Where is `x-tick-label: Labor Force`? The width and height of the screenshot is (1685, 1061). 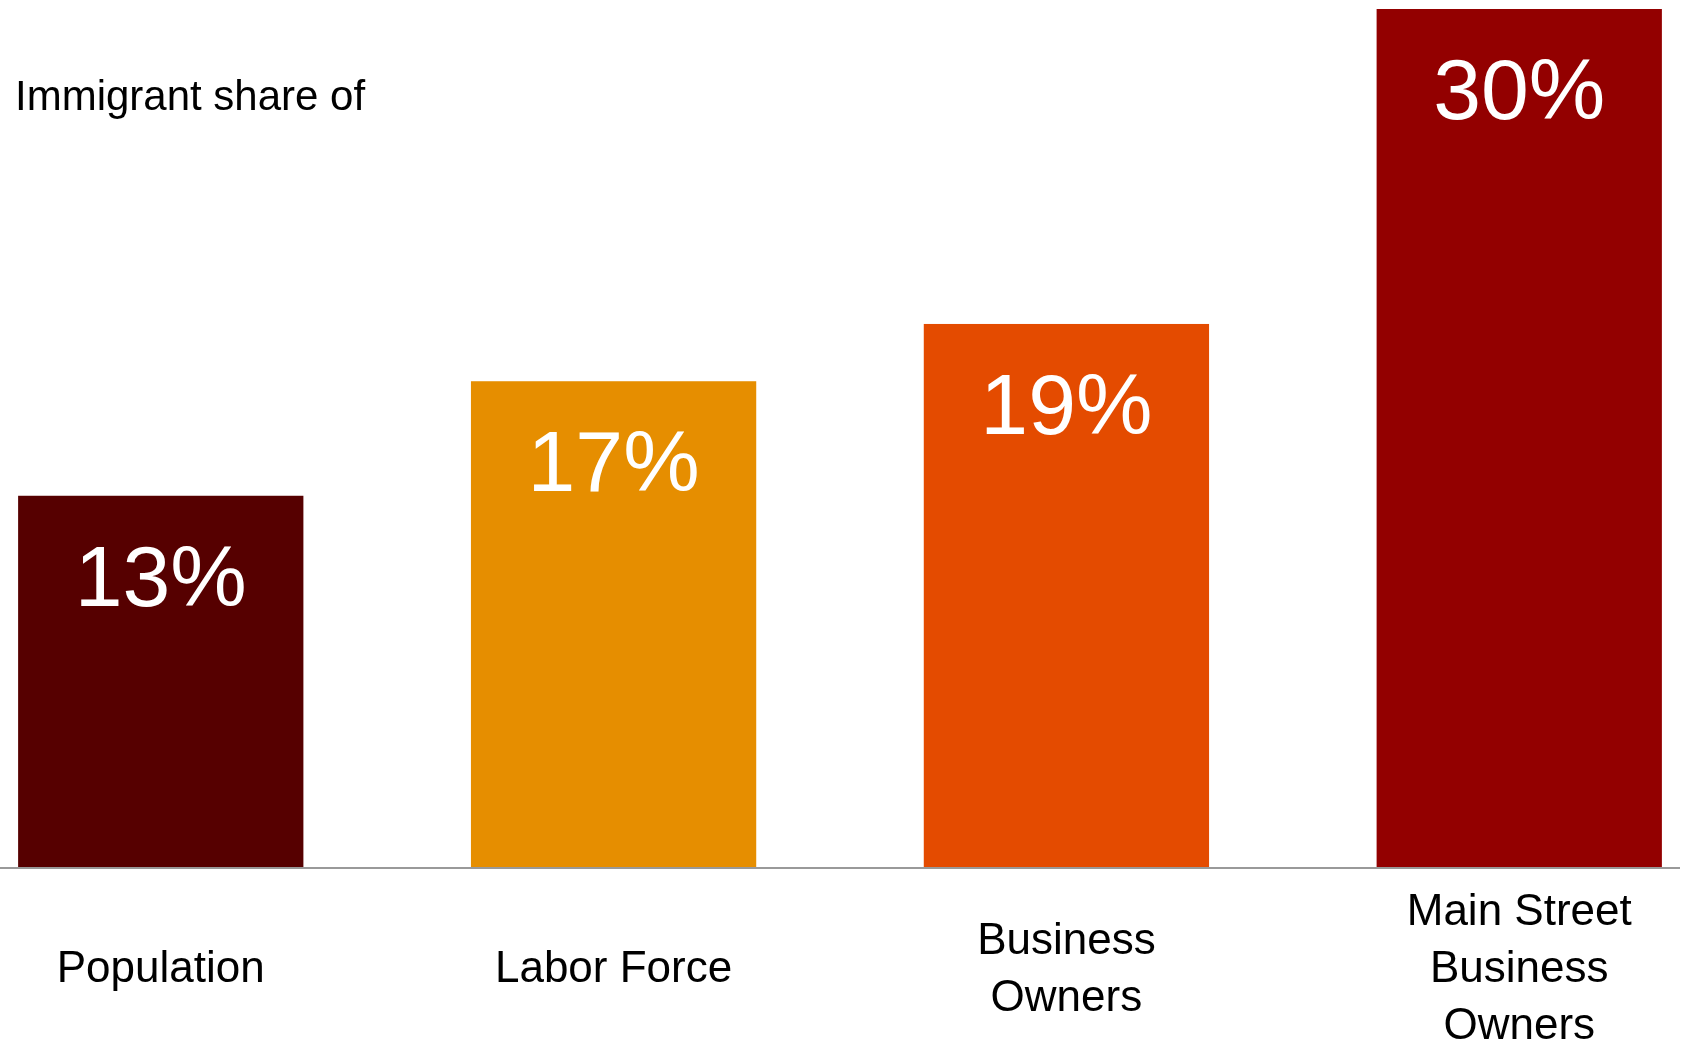
x-tick-label: Labor Force is located at coordinates (613, 966).